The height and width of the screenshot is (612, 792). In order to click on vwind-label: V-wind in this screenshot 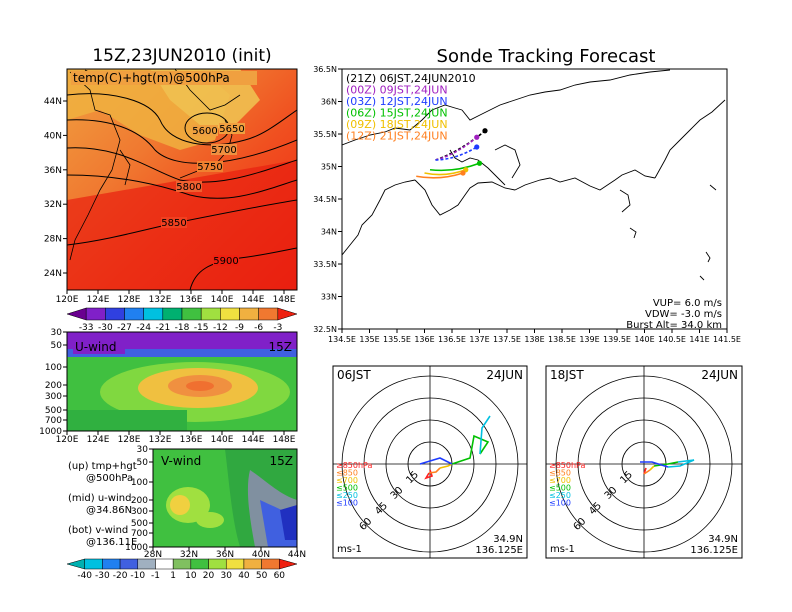, I will do `click(181, 461)`.